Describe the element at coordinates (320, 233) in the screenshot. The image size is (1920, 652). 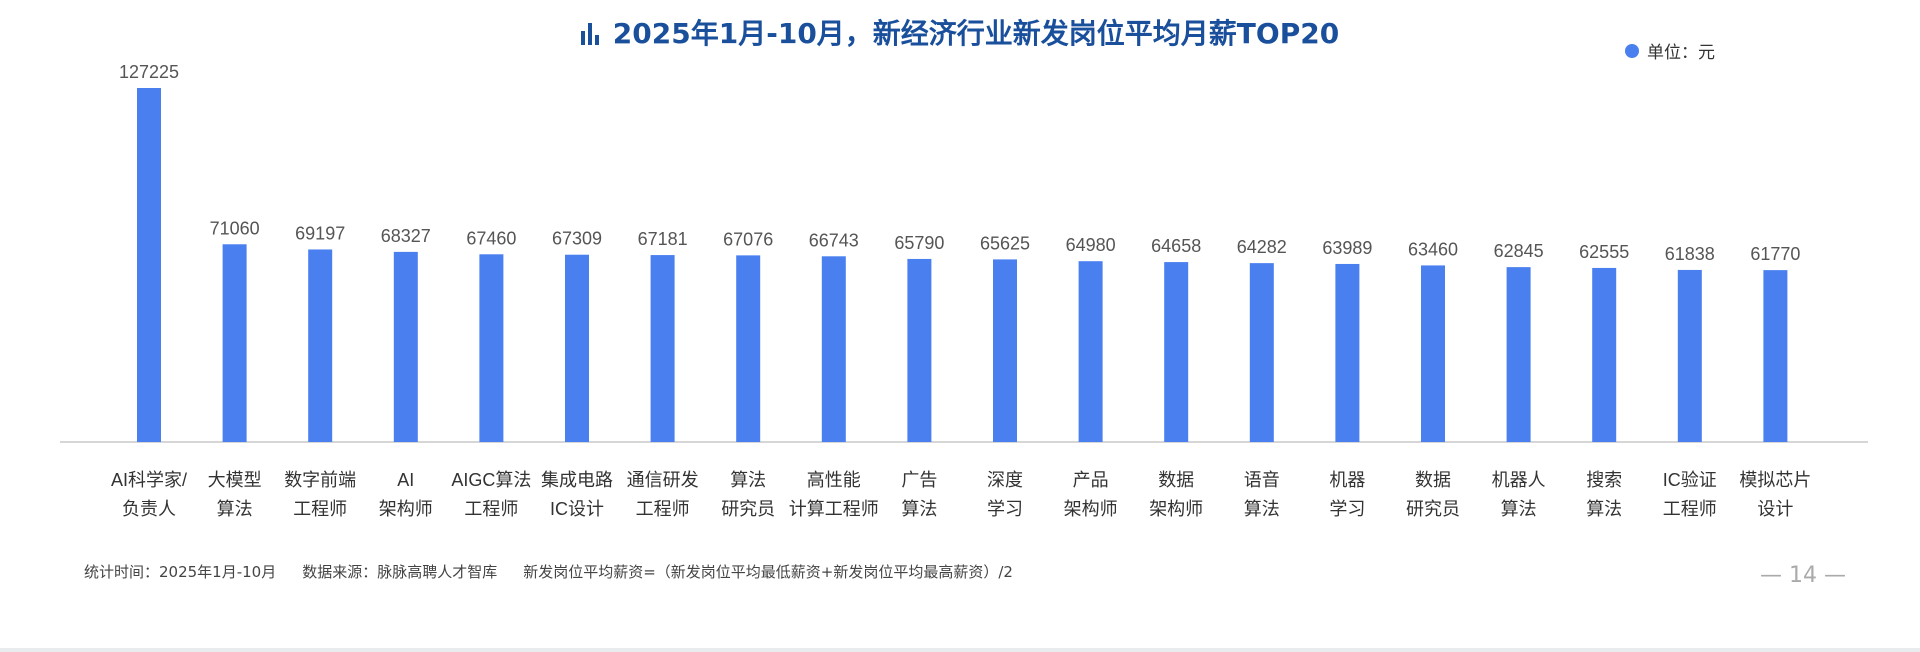
I see `data-label: 69197` at that location.